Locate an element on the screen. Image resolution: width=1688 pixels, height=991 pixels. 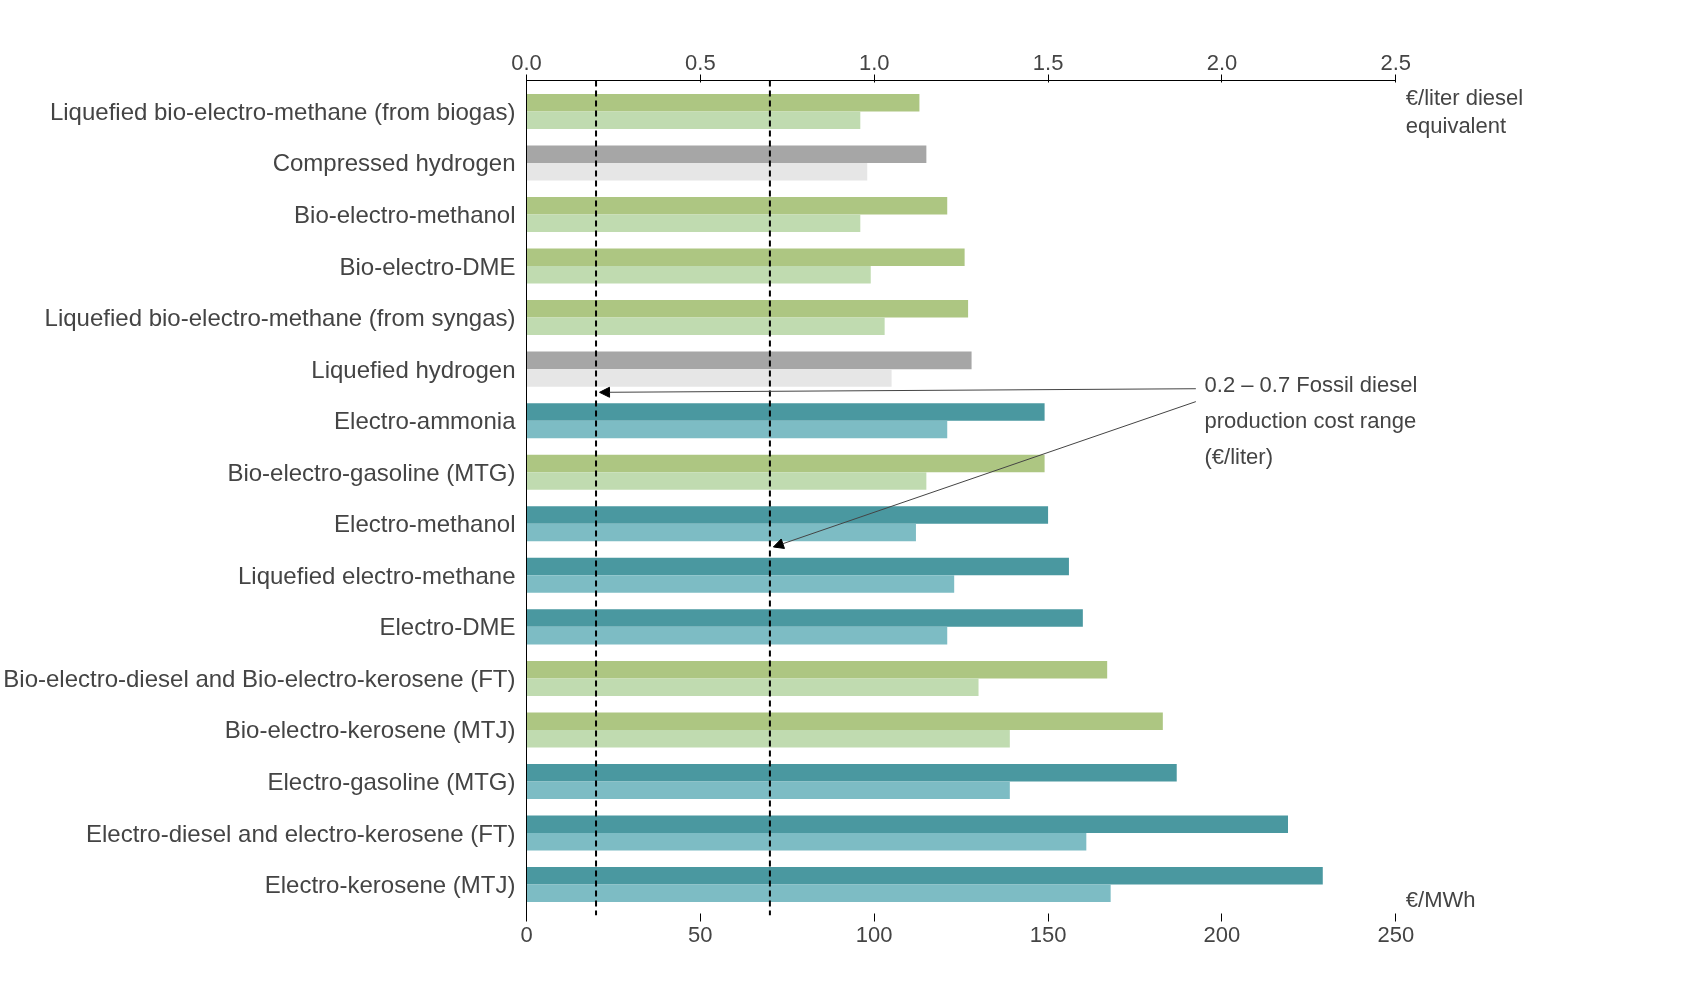
y-tick-label: Liquefied electro-methane is located at coordinates (376, 575).